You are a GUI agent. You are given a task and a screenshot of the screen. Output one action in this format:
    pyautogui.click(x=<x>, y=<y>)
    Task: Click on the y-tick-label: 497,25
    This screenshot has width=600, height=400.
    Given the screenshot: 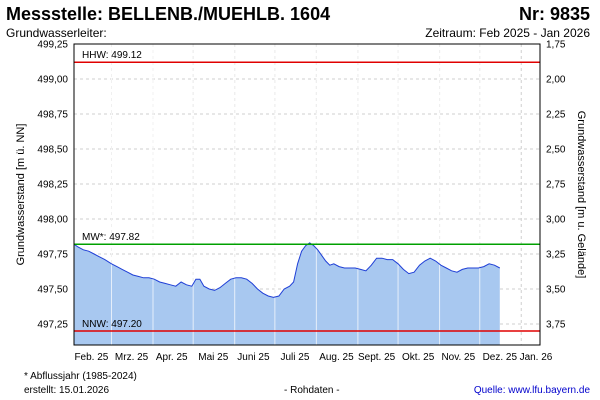 What is the action you would take?
    pyautogui.click(x=52, y=325)
    